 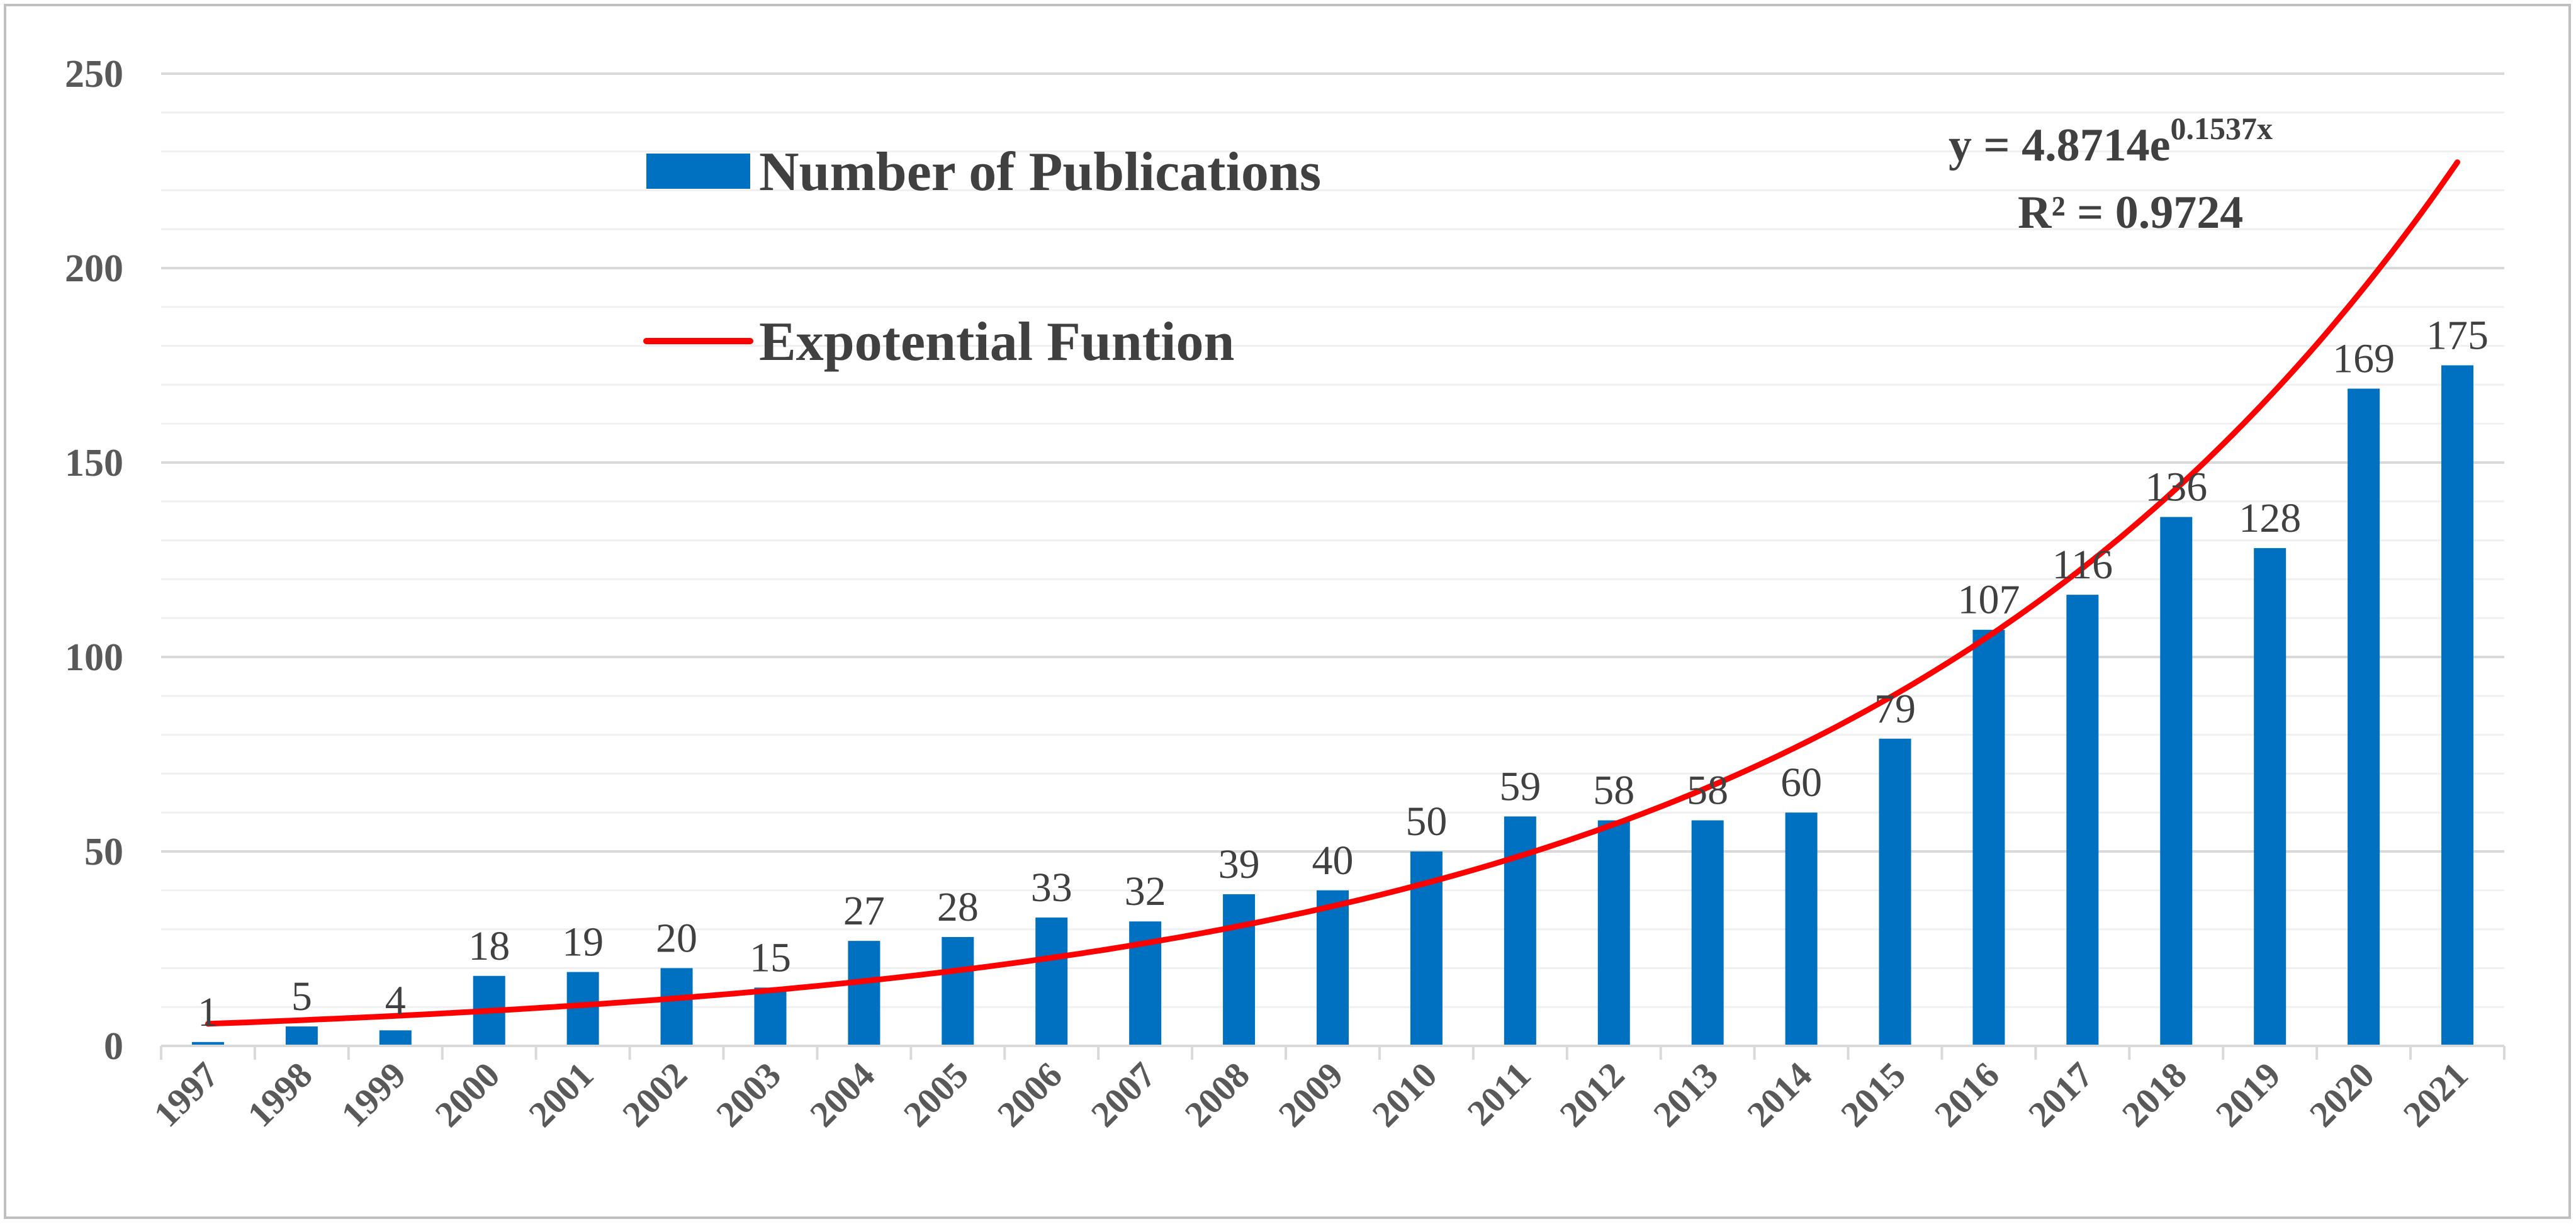 What do you see at coordinates (1779, 1094) in the screenshot?
I see `x-tick-label: 2014` at bounding box center [1779, 1094].